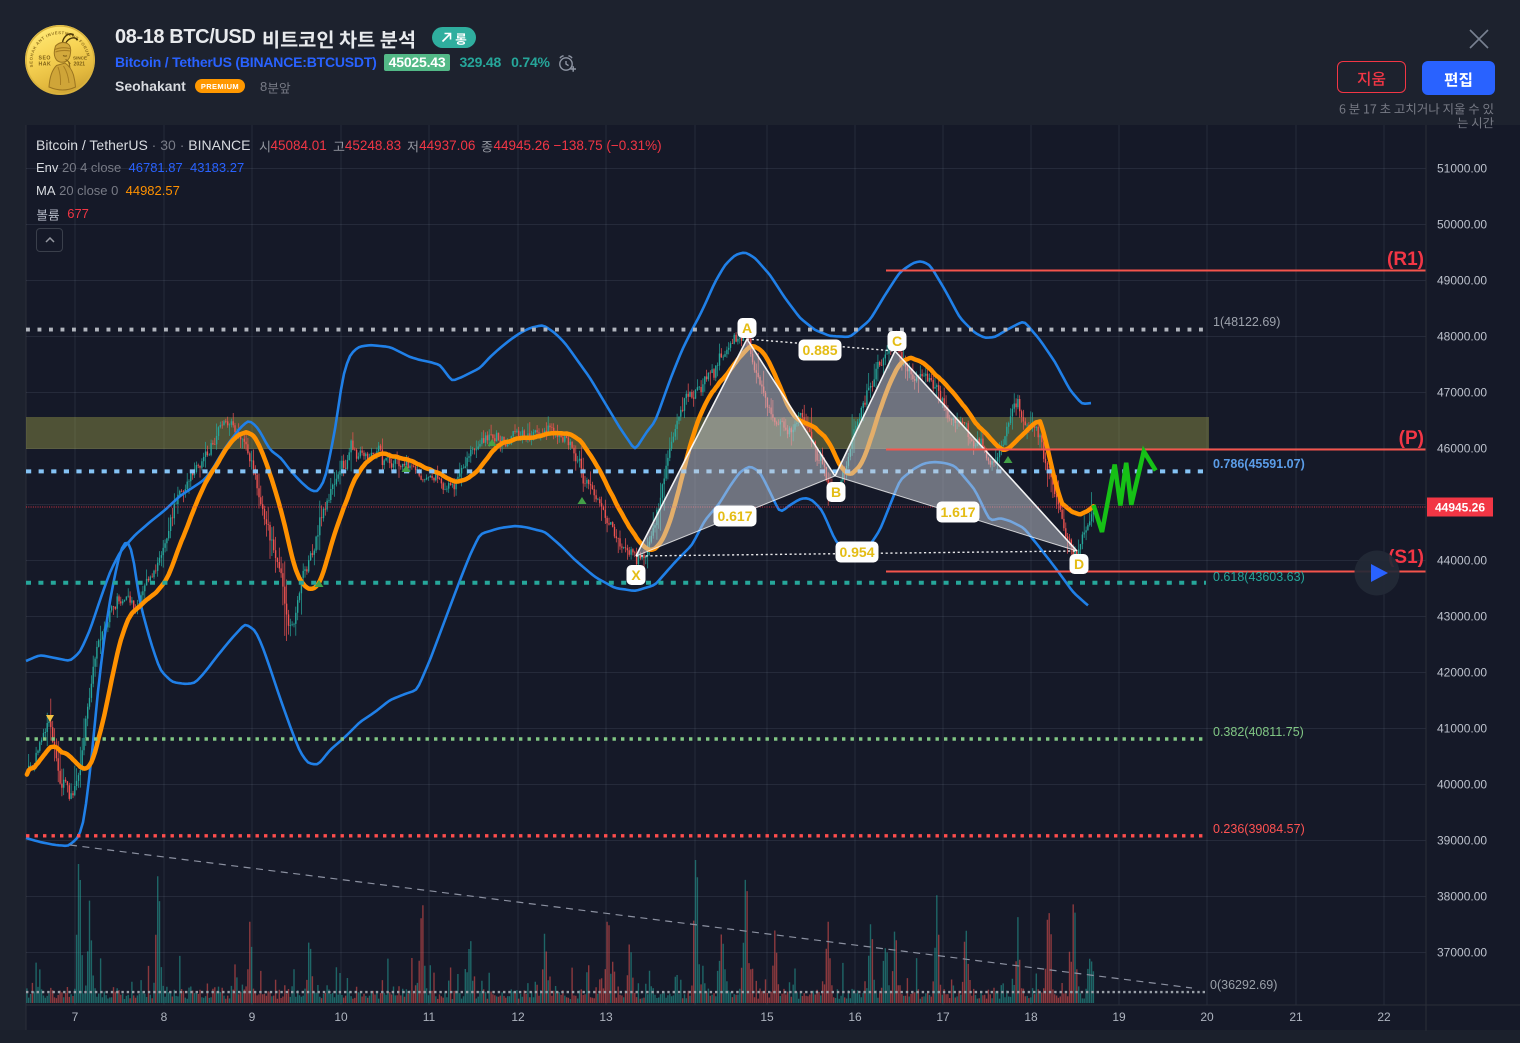  I want to click on svg-text: 42000.00, so click(1462, 673).